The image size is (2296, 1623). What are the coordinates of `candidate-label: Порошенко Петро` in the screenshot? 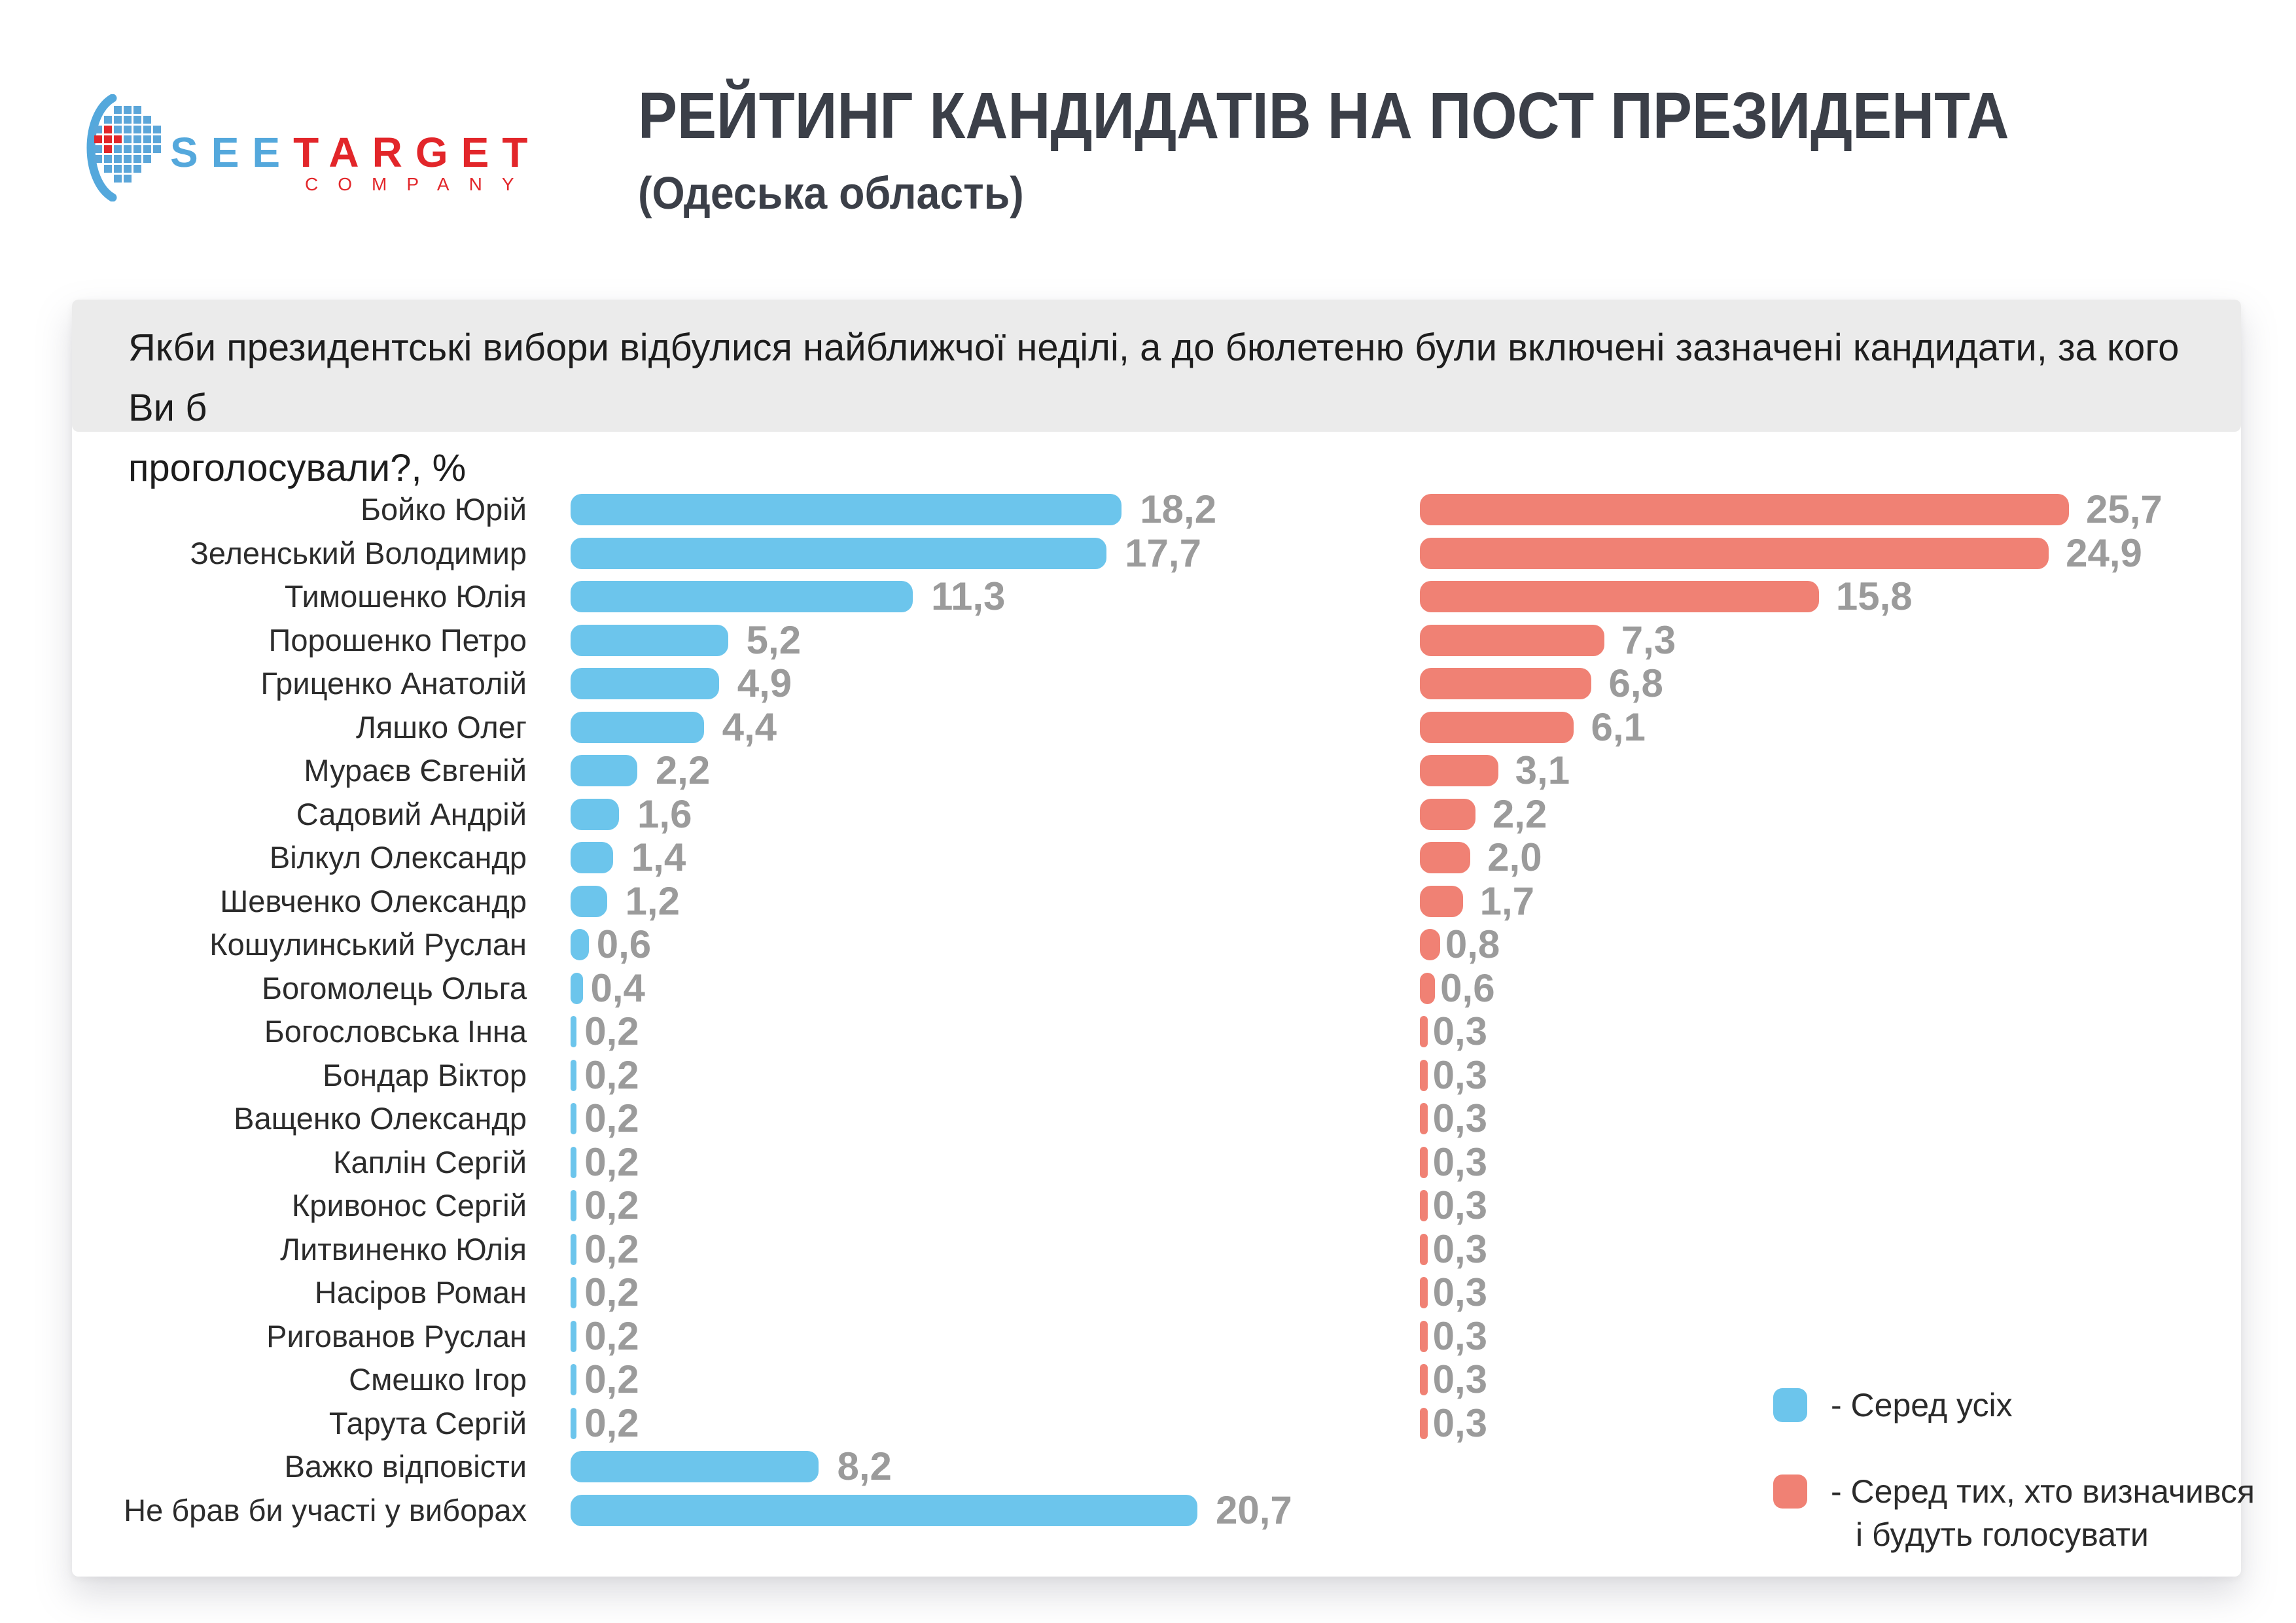 It's located at (397, 639).